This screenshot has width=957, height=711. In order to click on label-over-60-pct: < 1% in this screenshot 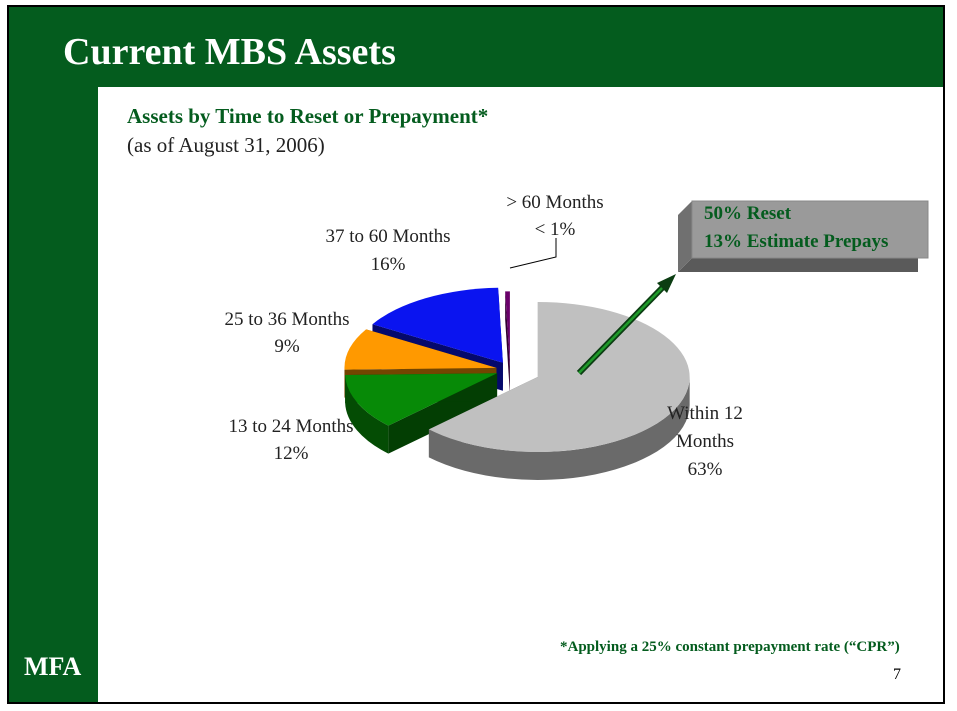, I will do `click(555, 229)`.